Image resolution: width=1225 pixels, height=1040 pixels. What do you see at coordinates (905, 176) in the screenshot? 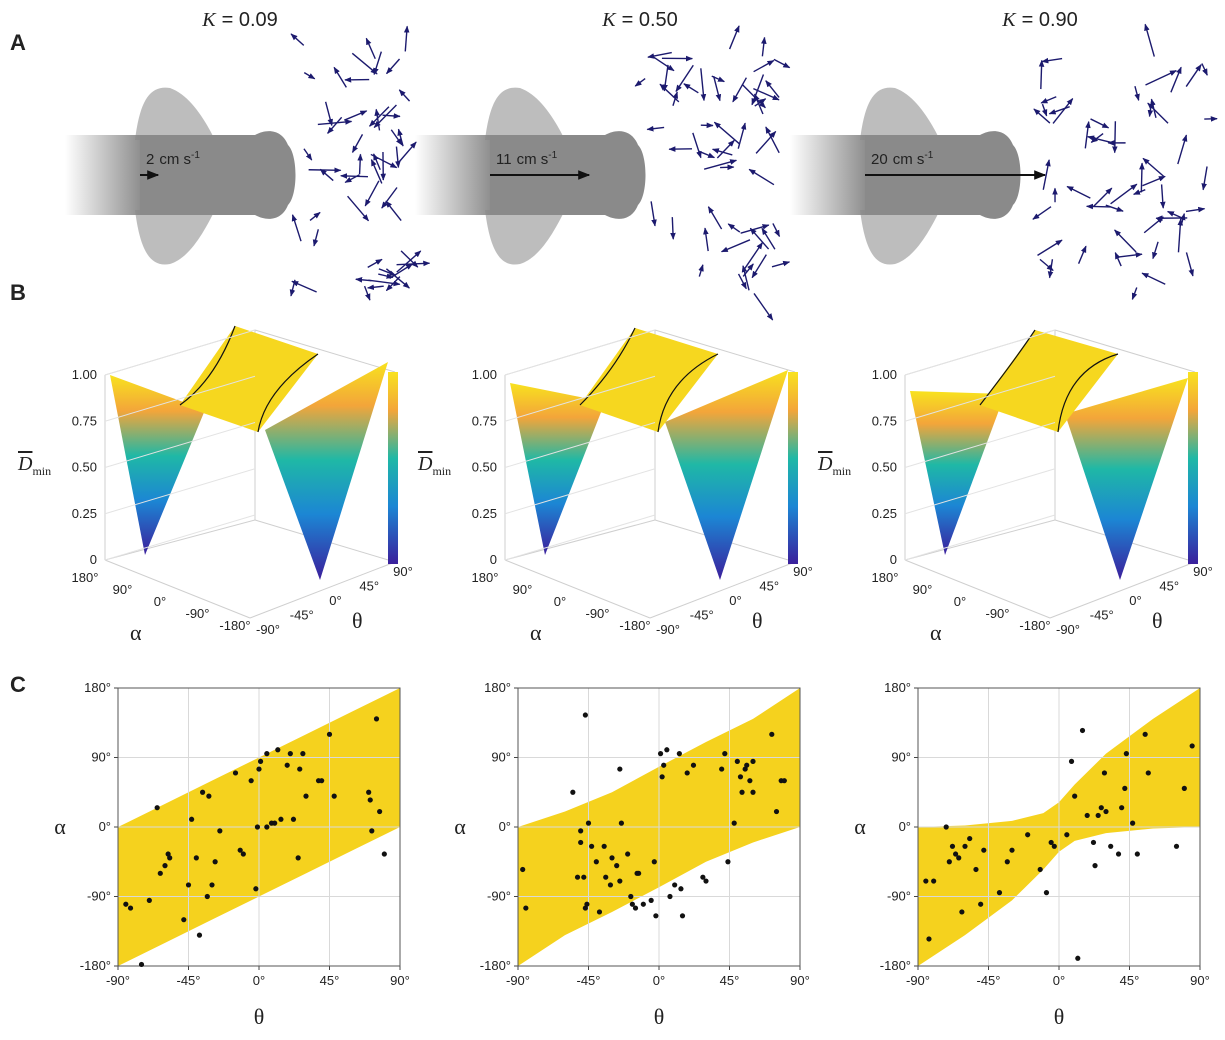
I see `fish` at bounding box center [905, 176].